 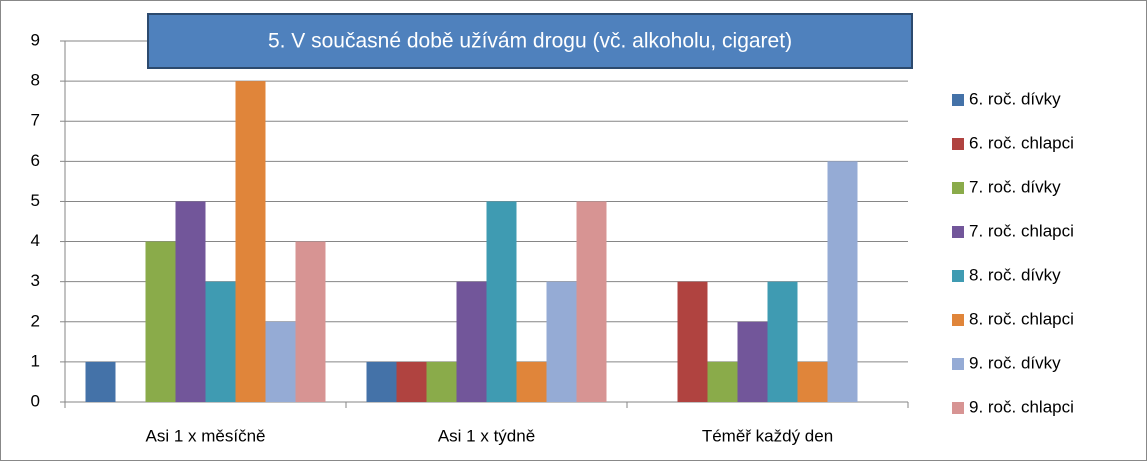 What do you see at coordinates (35, 400) in the screenshot?
I see `y-tick-label: 0` at bounding box center [35, 400].